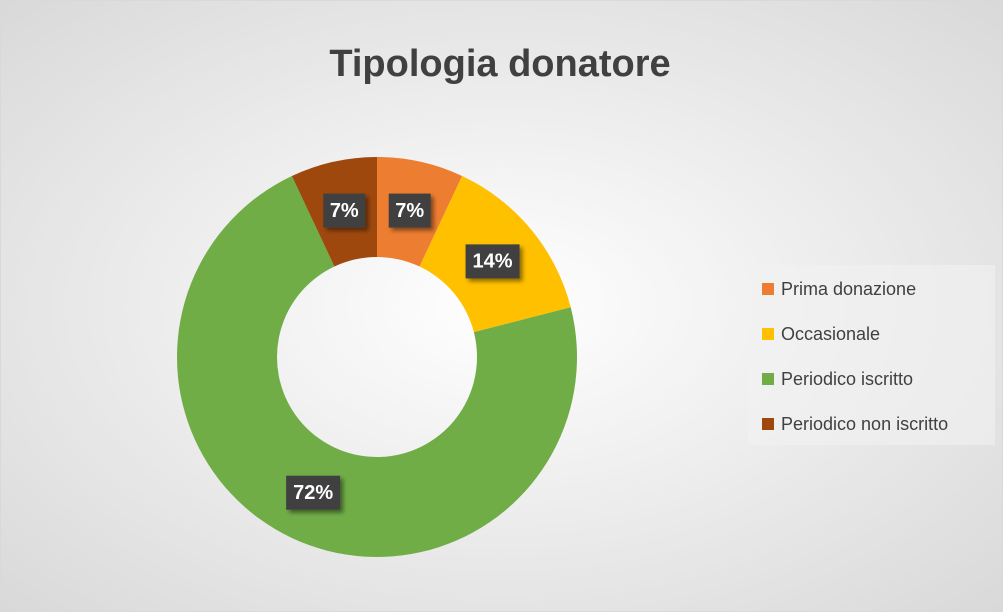 This screenshot has height=612, width=1003. I want to click on legend-box, so click(871, 355).